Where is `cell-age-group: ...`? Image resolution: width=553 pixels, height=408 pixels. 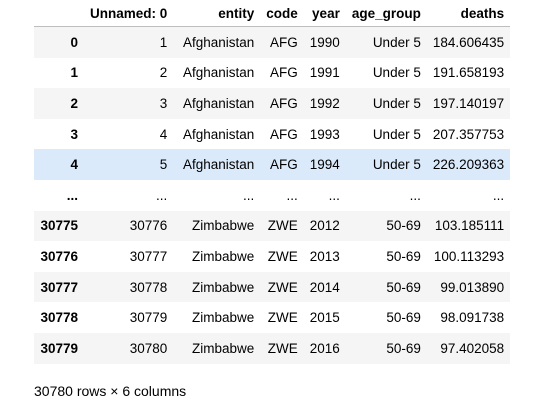 cell-age-group: ... is located at coordinates (415, 195).